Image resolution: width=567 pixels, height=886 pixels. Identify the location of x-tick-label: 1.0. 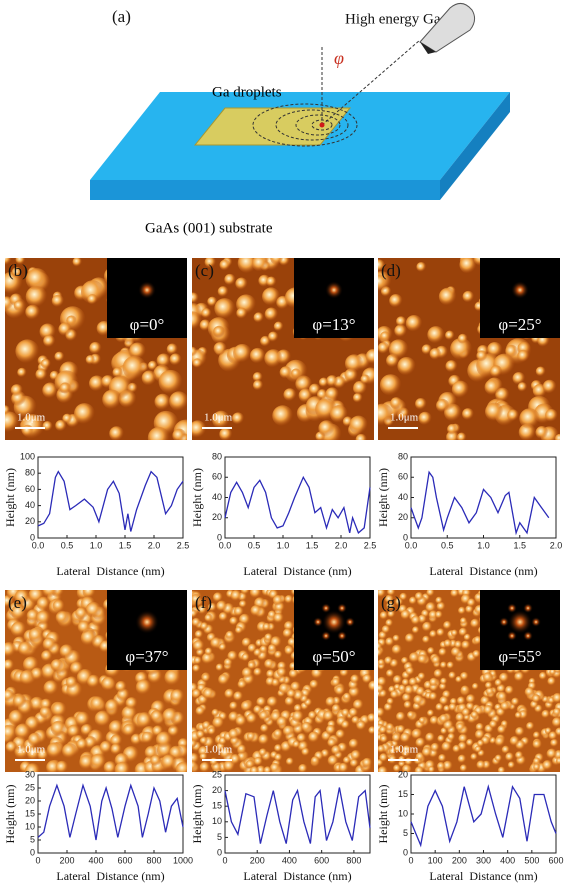
(483, 545).